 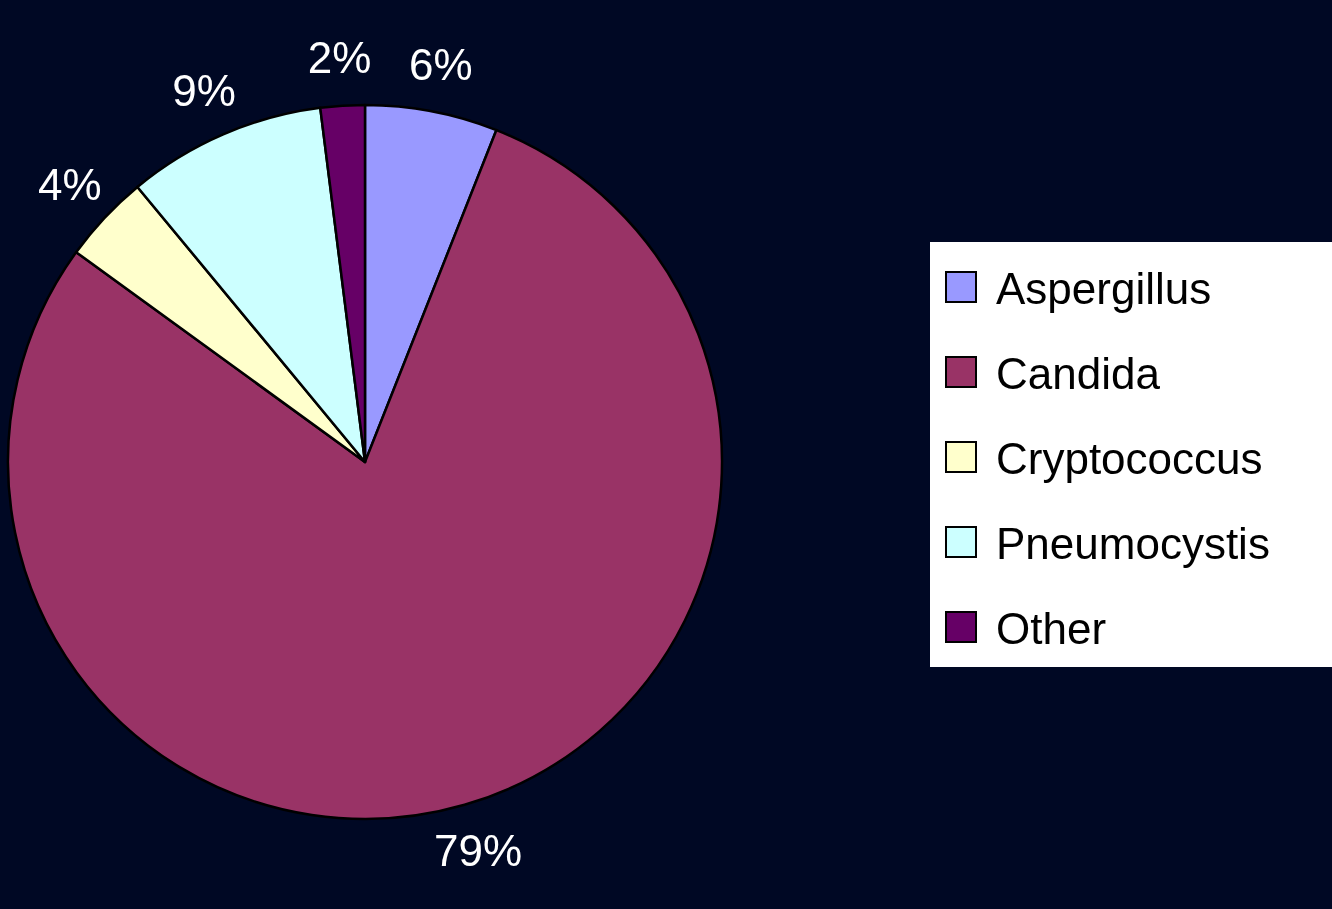 I want to click on legend-label: Other, so click(x=1051, y=628).